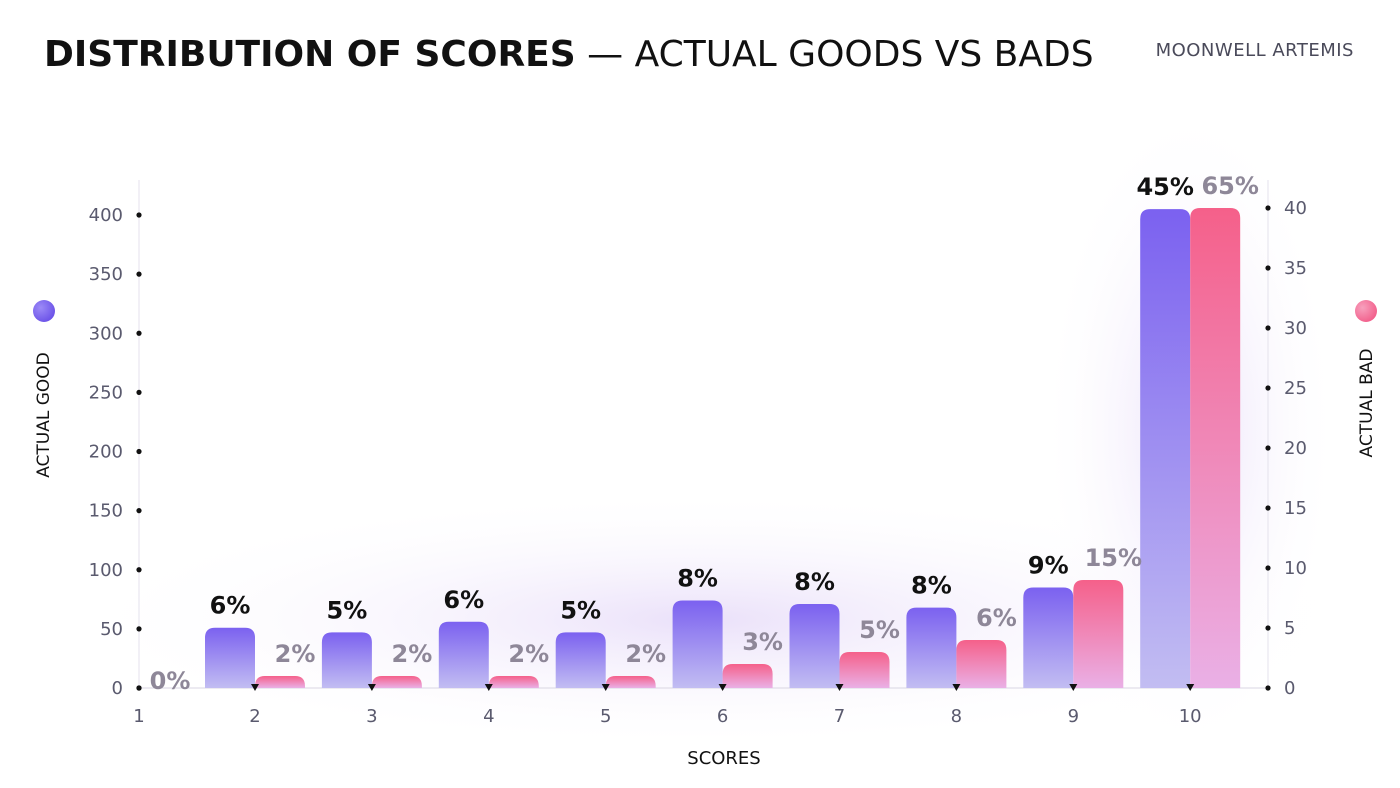 Image resolution: width=1400 pixels, height=788 pixels. Describe the element at coordinates (488, 716) in the screenshot. I see `x-tick-label: 4` at that location.